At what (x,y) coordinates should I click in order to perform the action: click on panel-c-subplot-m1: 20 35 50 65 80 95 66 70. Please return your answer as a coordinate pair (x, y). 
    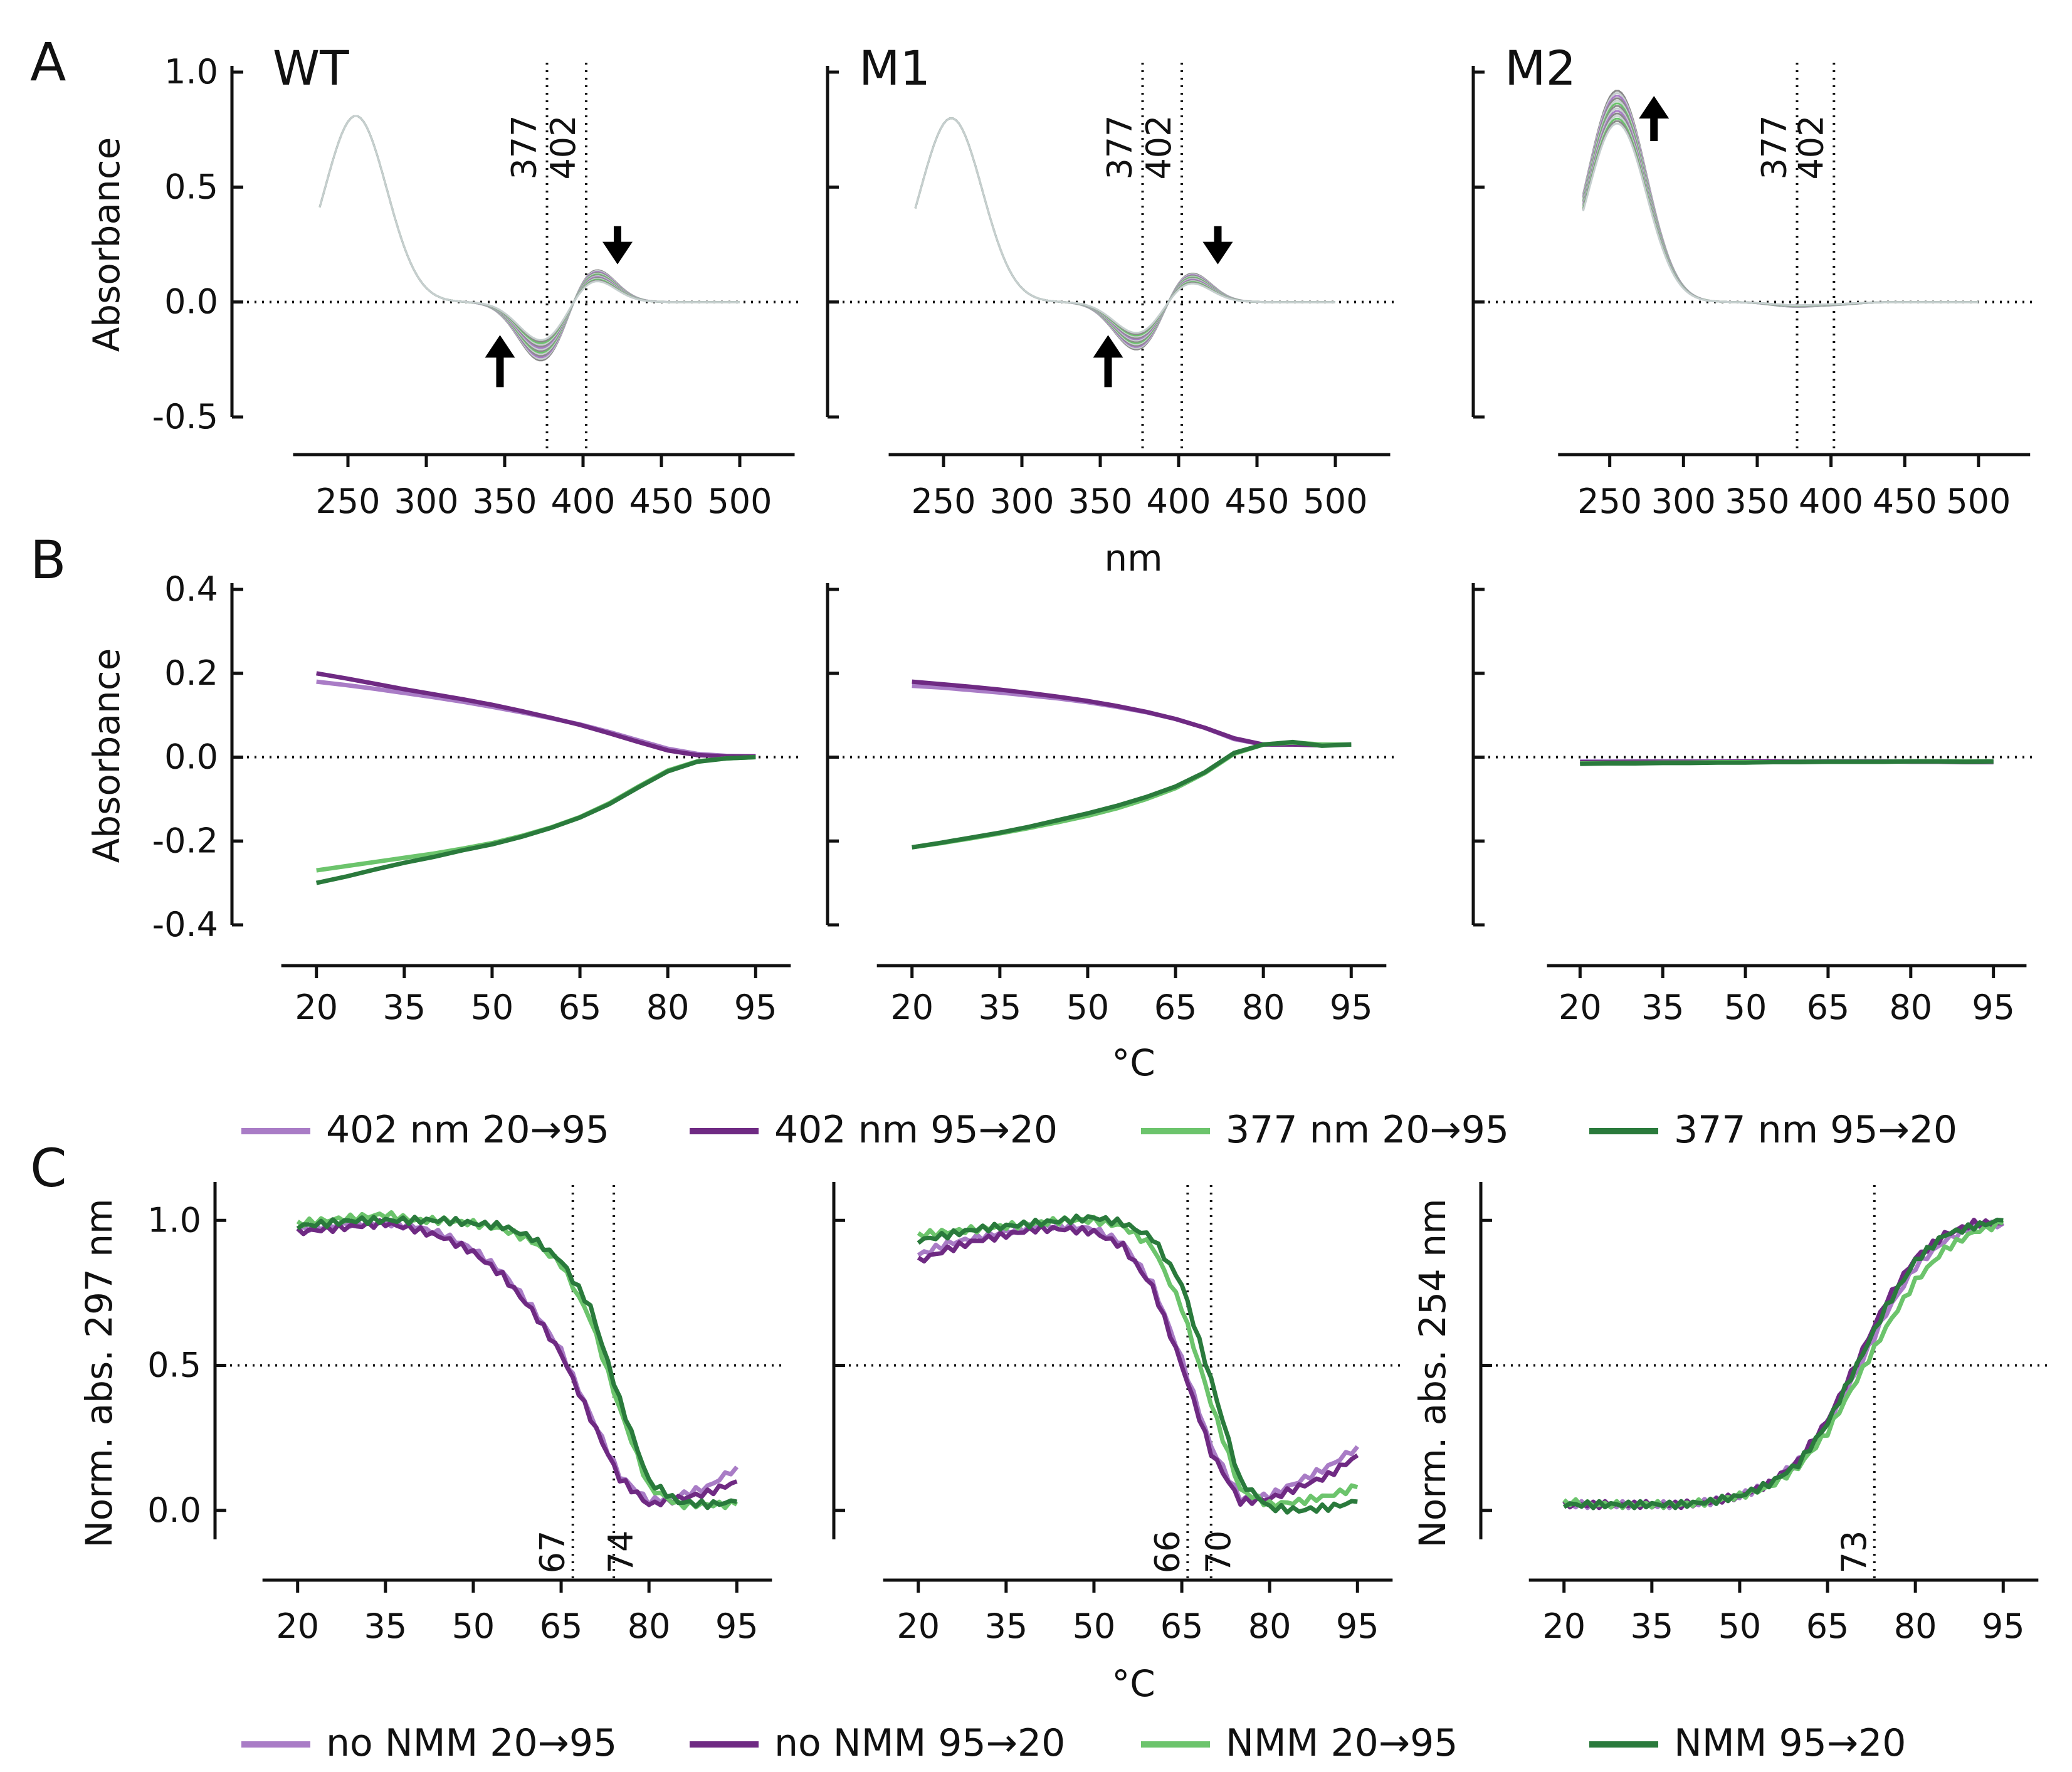
    Looking at the image, I should click on (1118, 1414).